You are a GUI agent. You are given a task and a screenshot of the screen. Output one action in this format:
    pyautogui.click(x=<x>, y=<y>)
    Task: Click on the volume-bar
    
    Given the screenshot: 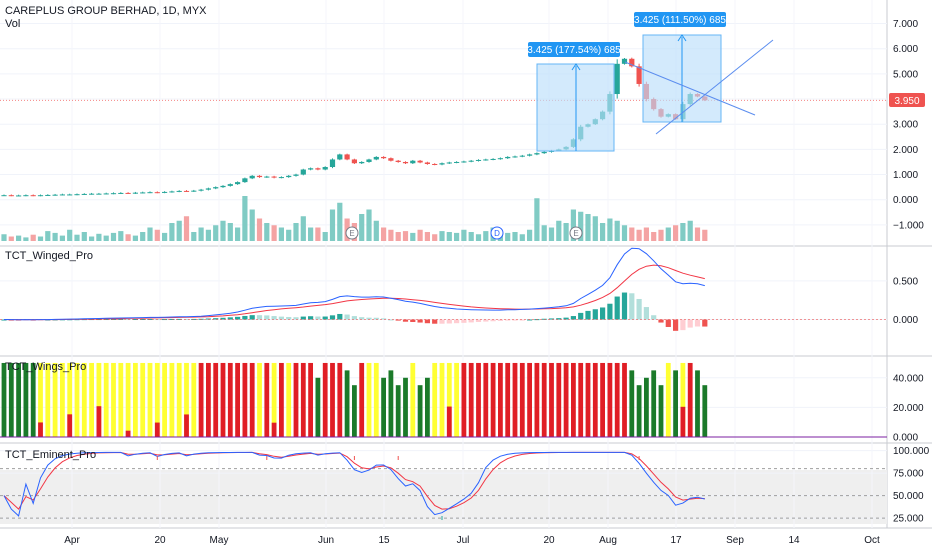 What is the action you would take?
    pyautogui.click(x=595, y=228)
    